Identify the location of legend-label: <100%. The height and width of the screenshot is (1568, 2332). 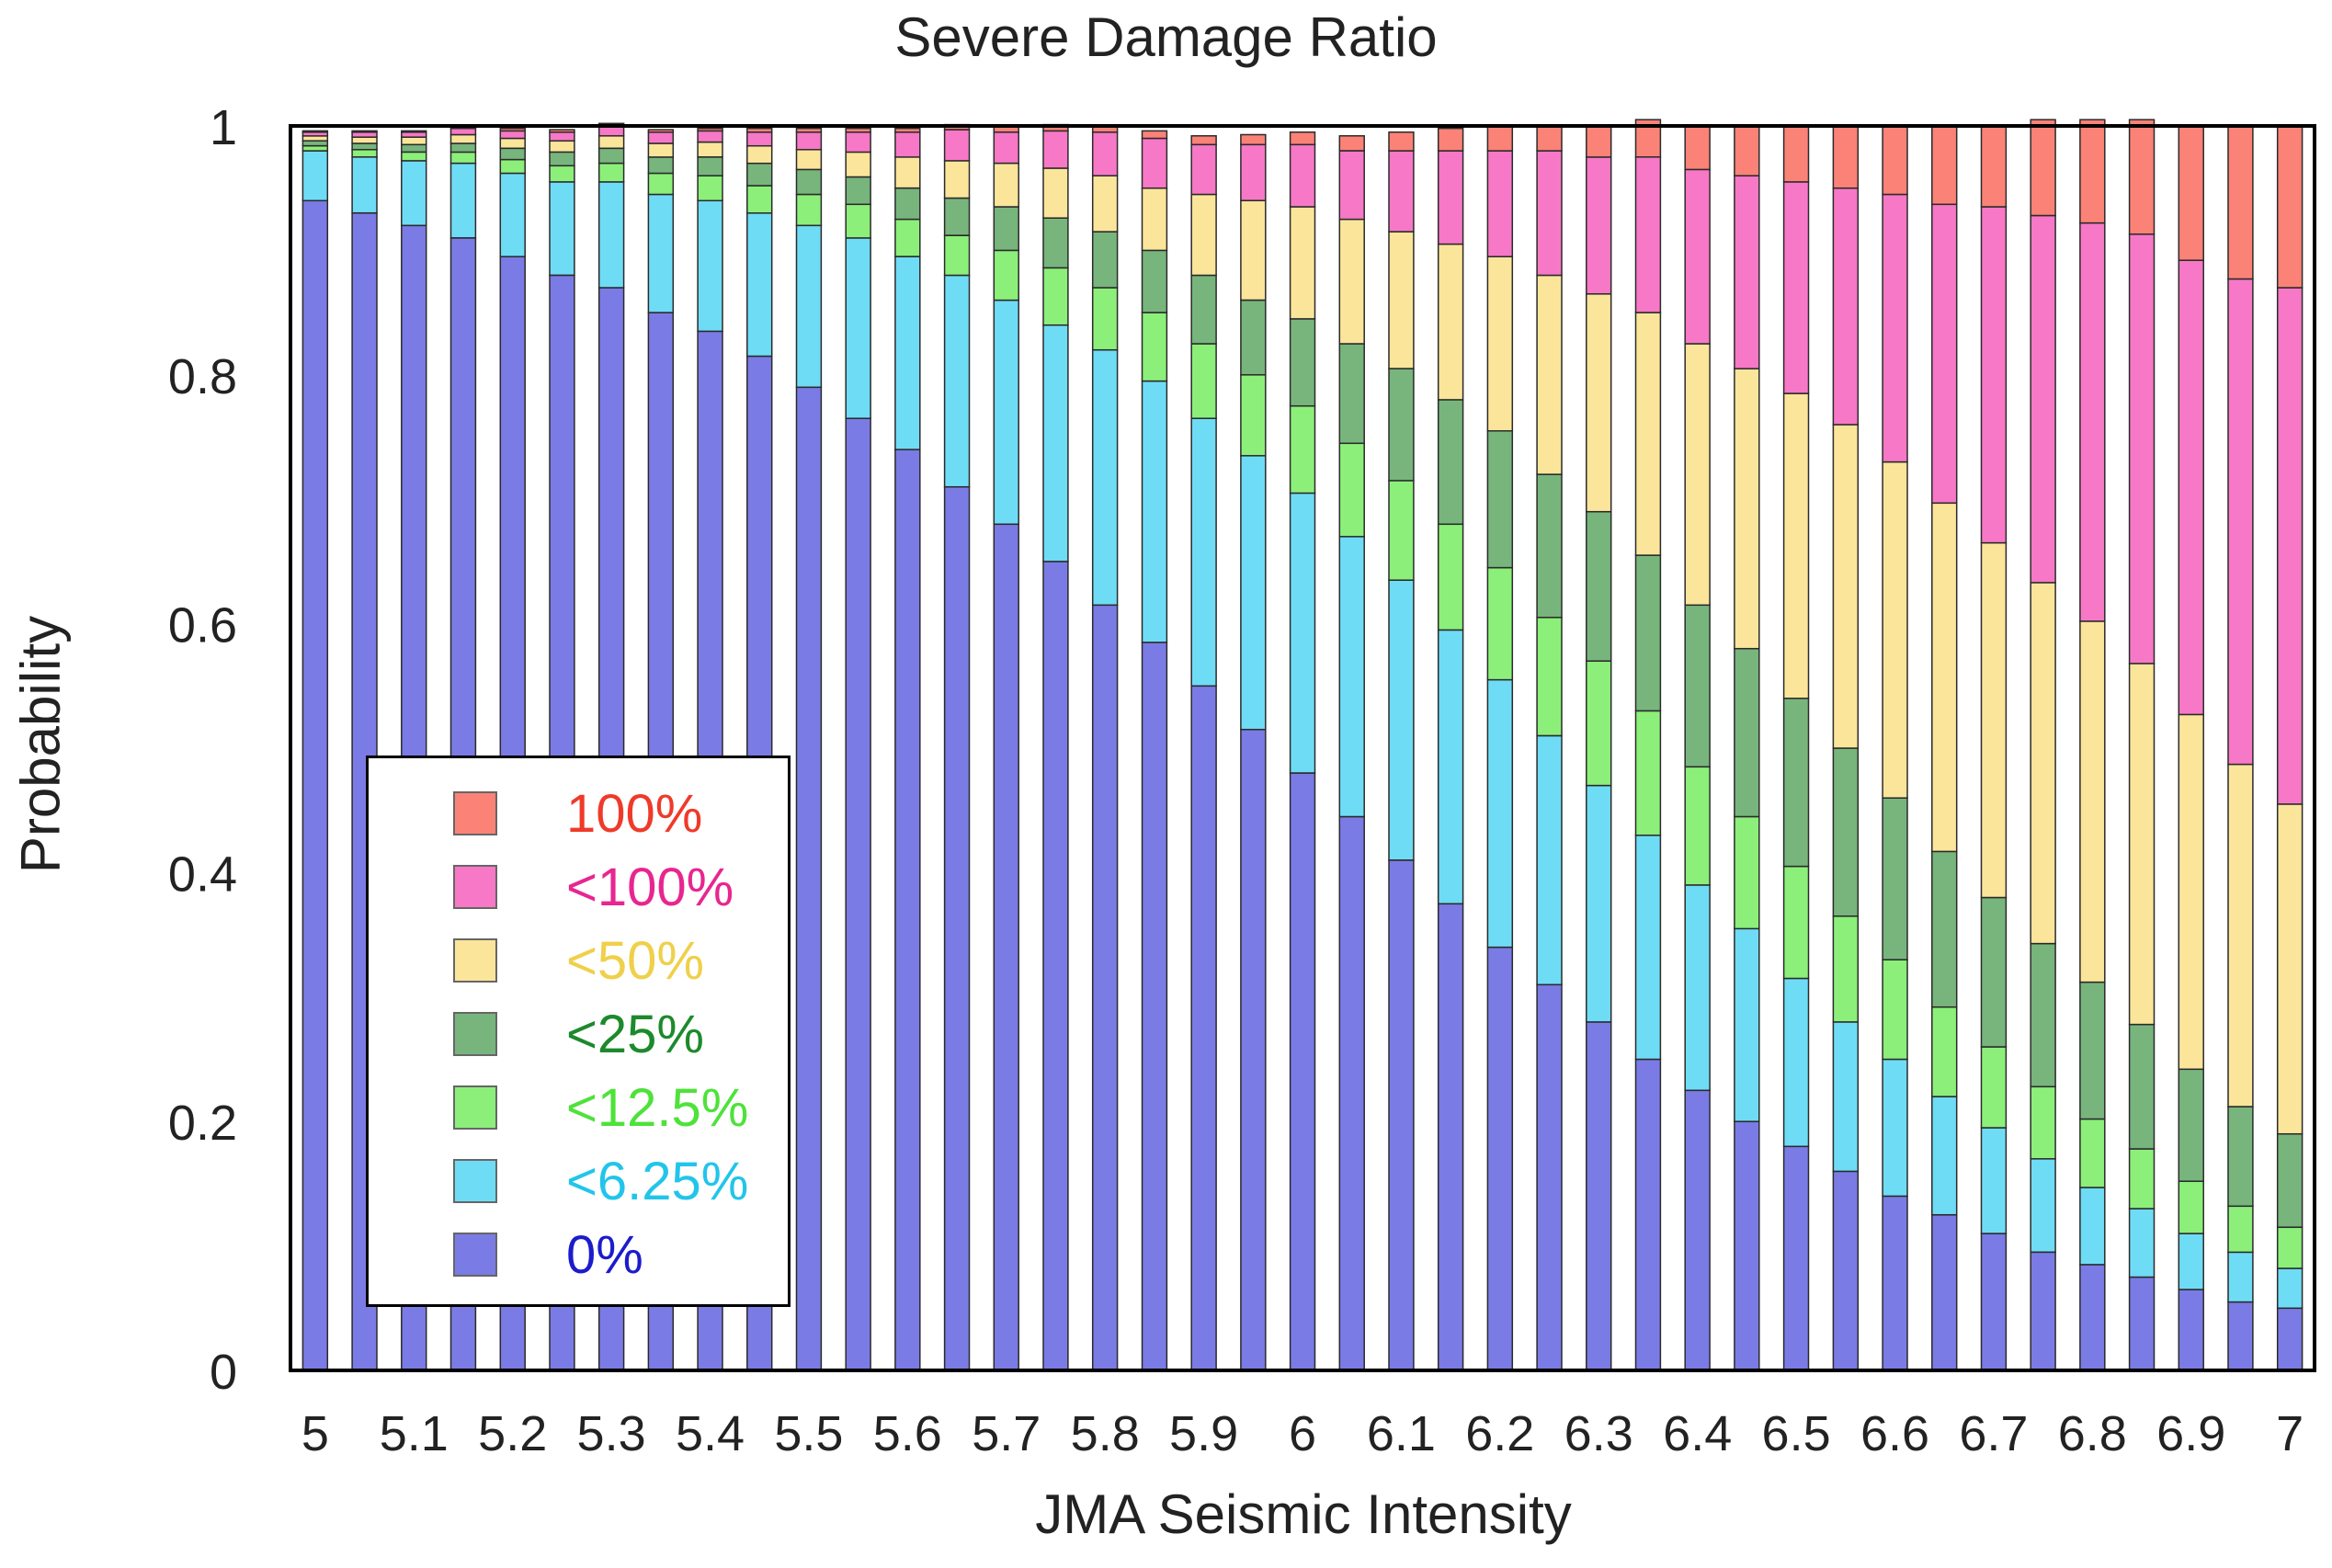
(650, 887).